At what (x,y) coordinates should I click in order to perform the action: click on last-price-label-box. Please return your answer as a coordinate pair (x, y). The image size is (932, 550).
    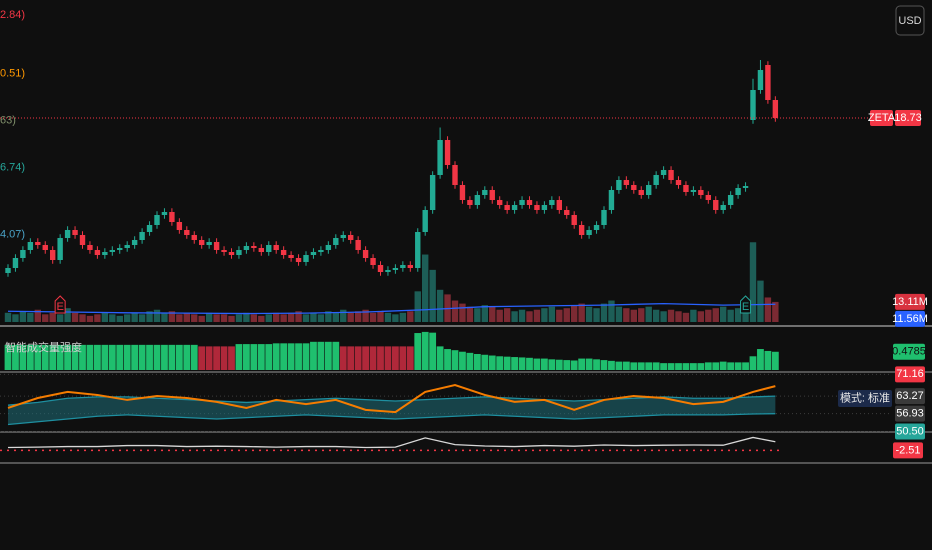
    Looking at the image, I should click on (908, 118).